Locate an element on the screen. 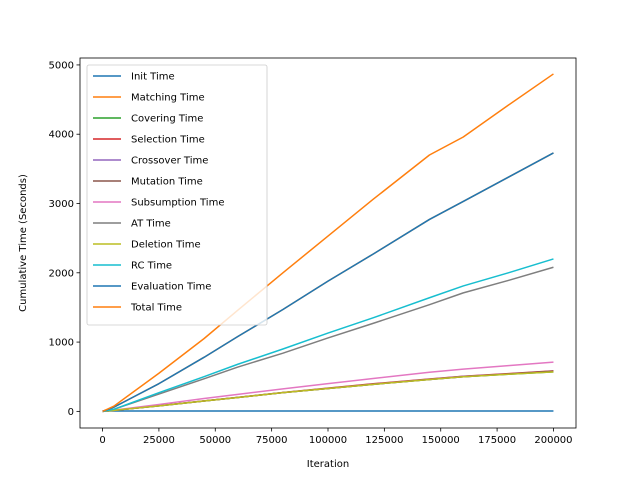  x-tick-label: 75000 is located at coordinates (272, 440).